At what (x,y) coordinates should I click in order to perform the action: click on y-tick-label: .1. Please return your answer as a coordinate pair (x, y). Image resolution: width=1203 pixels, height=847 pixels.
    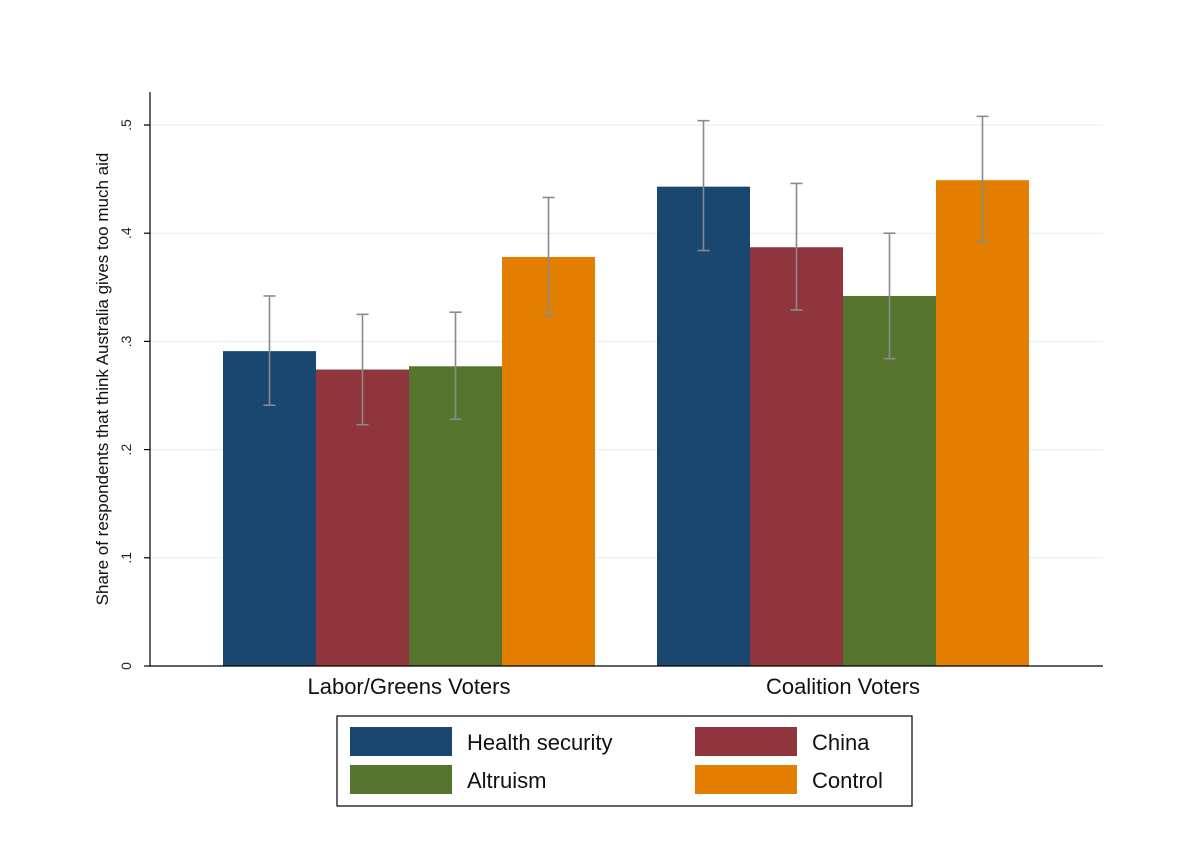
    Looking at the image, I should click on (126, 558).